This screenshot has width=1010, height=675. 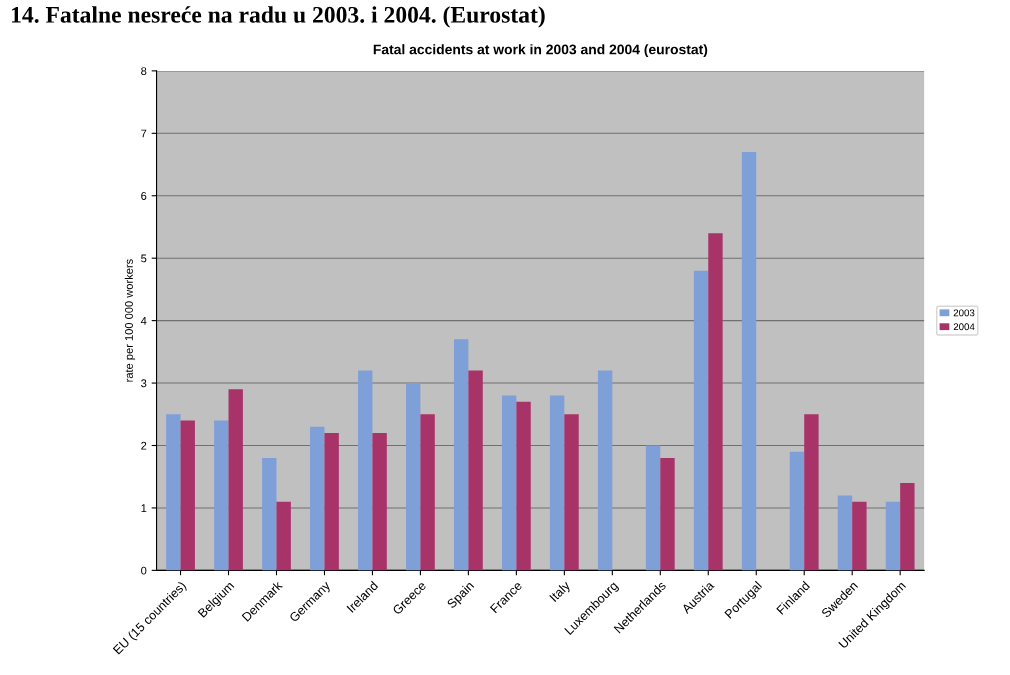 I want to click on y-tick-label: 6, so click(x=144, y=196).